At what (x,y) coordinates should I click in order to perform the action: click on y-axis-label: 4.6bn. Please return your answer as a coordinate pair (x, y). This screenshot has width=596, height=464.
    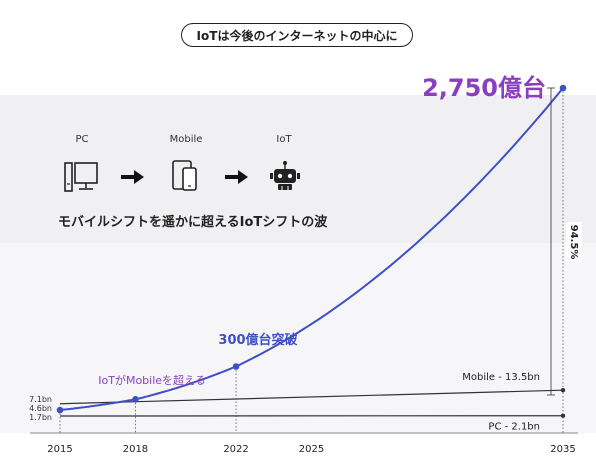
    Looking at the image, I should click on (40, 408).